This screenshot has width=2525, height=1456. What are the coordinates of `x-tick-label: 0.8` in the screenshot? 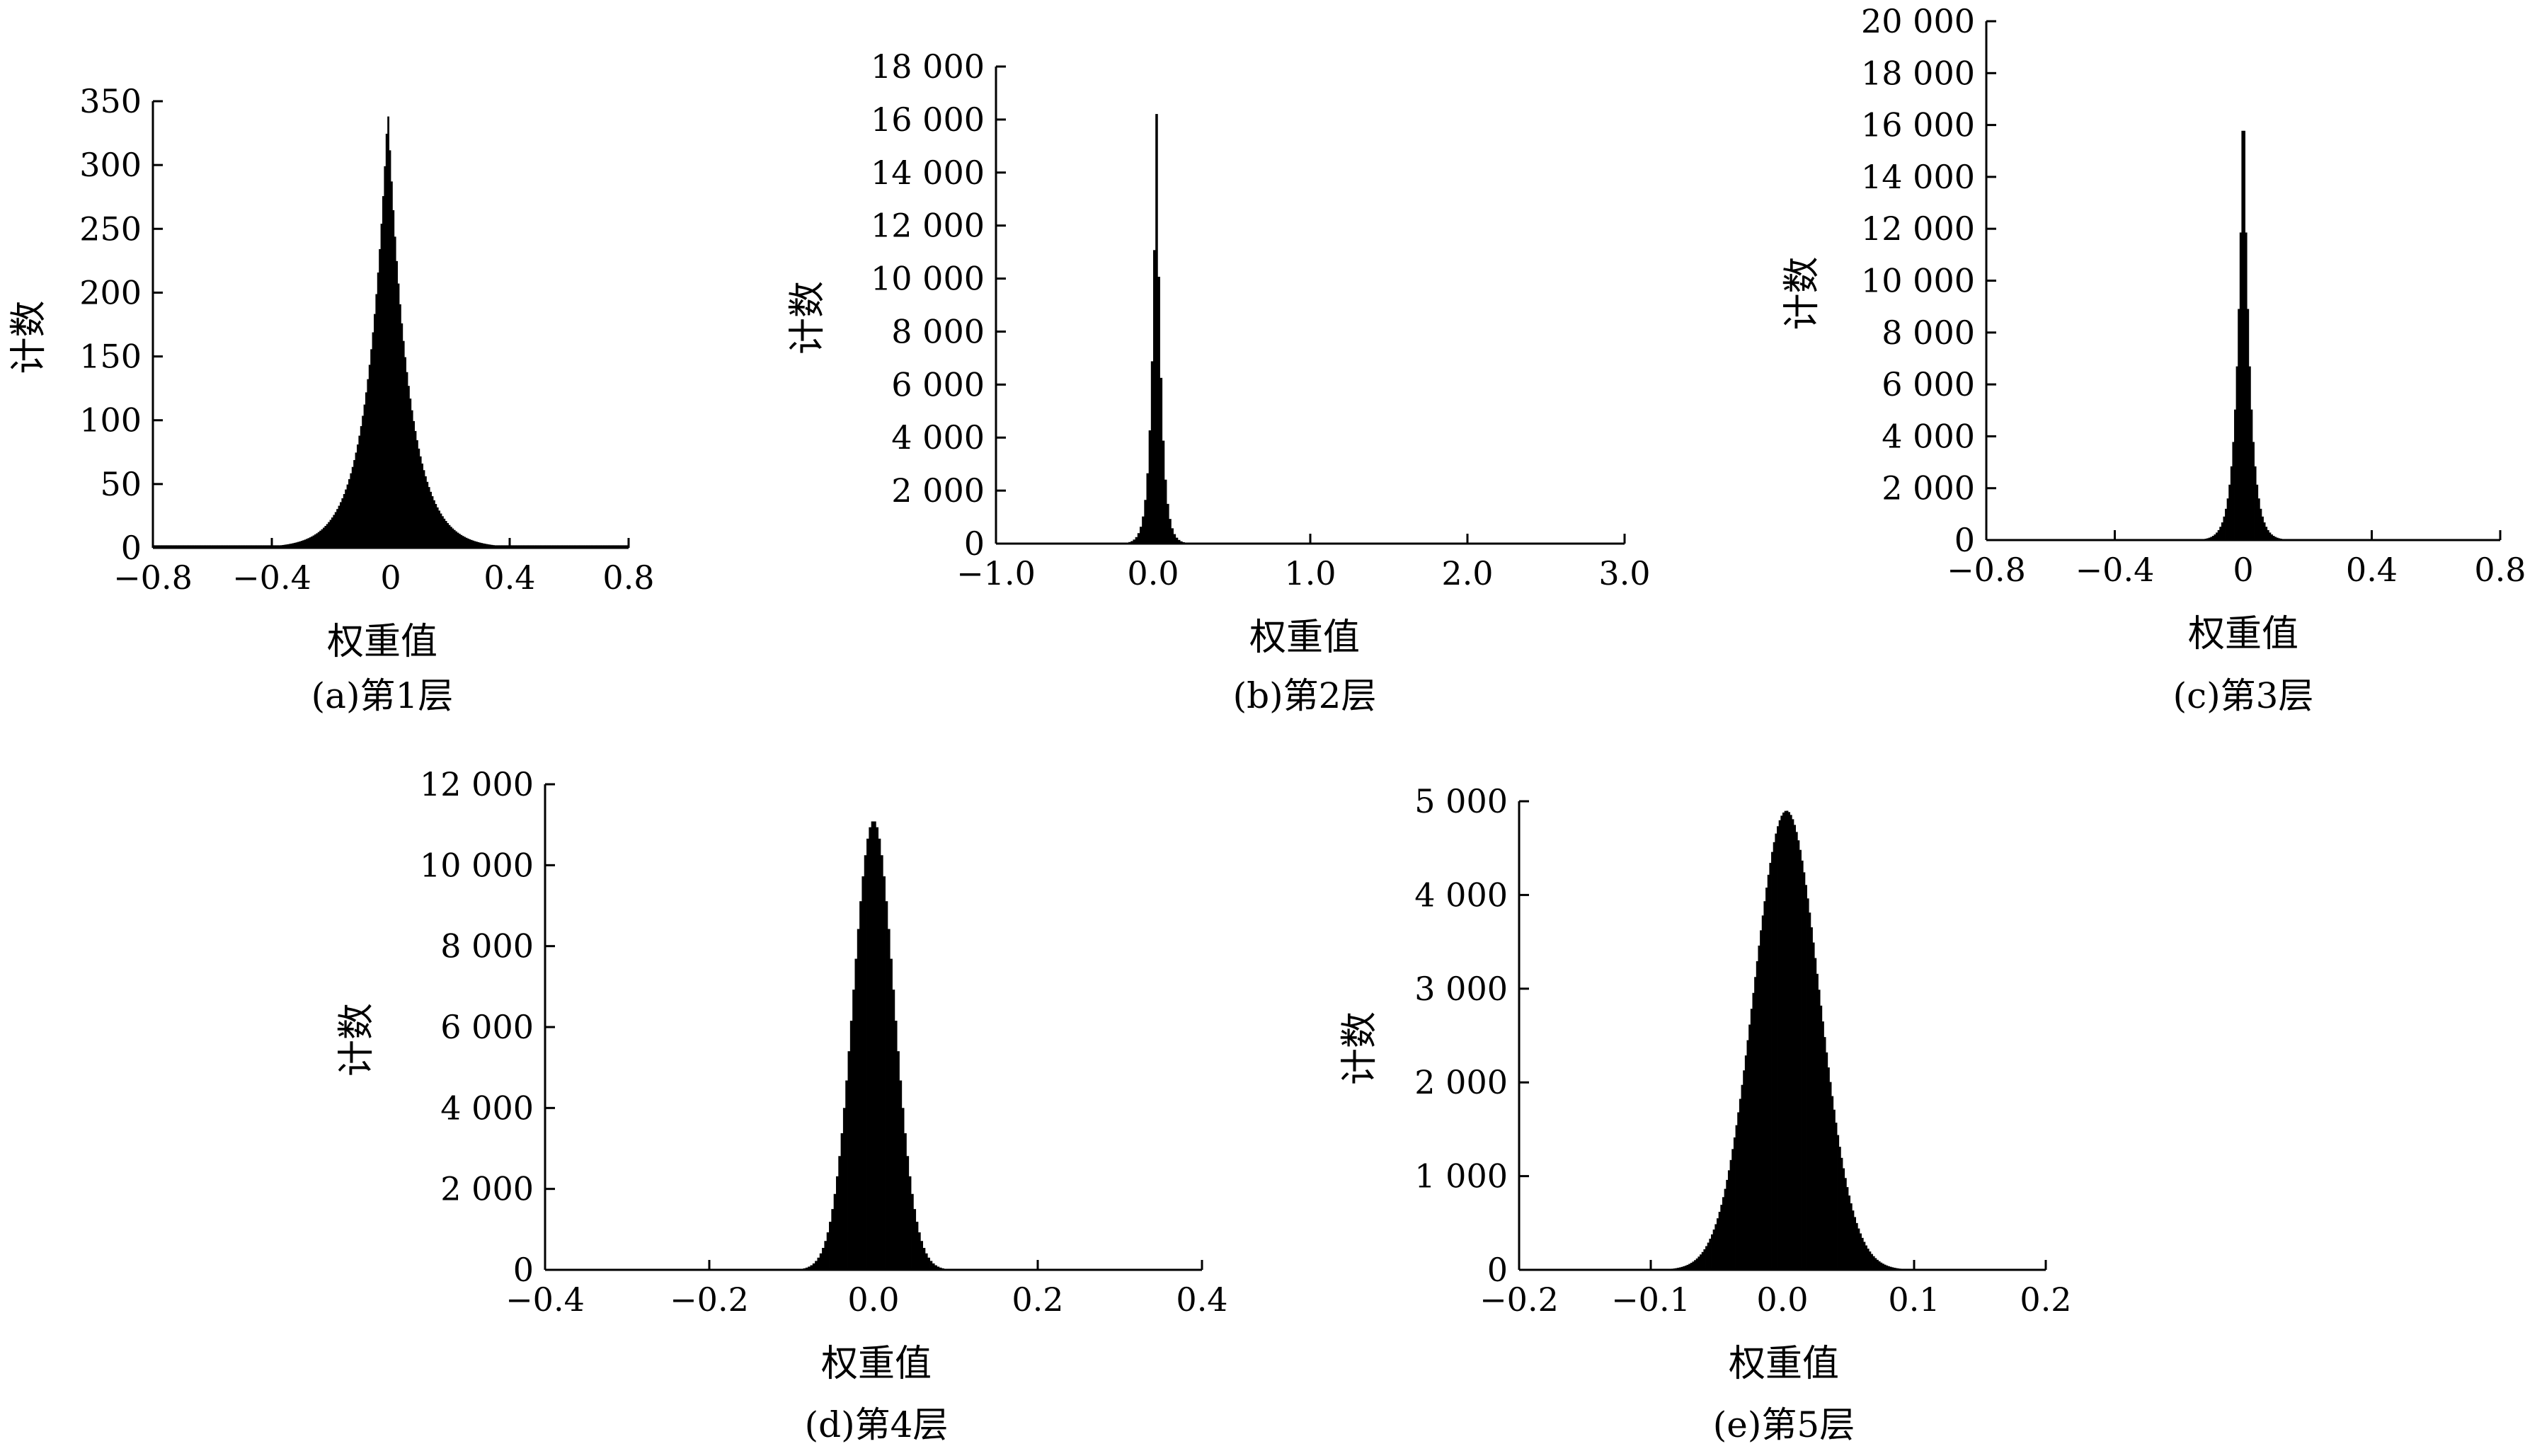 It's located at (2499, 570).